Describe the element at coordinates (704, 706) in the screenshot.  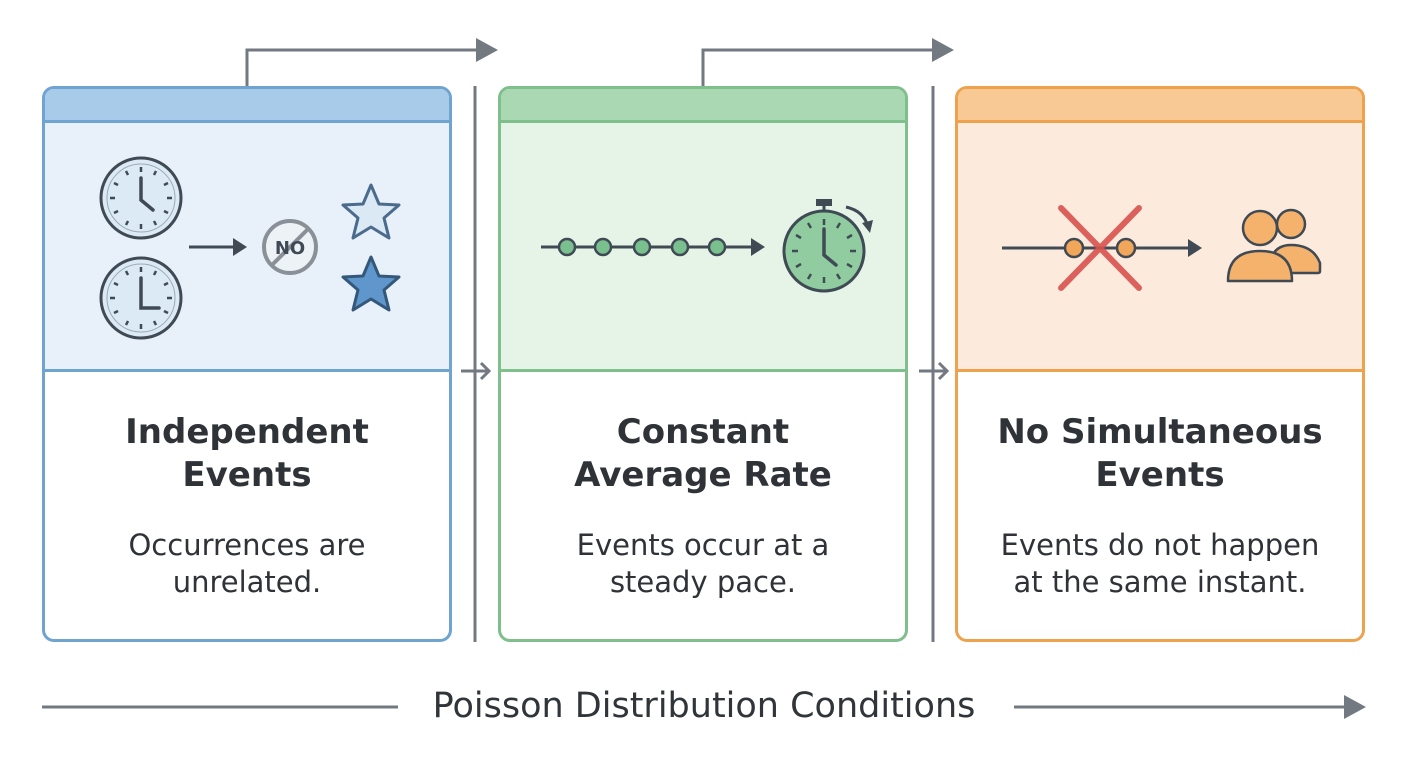
I see `footer-title: Poisson Distribution Conditions` at that location.